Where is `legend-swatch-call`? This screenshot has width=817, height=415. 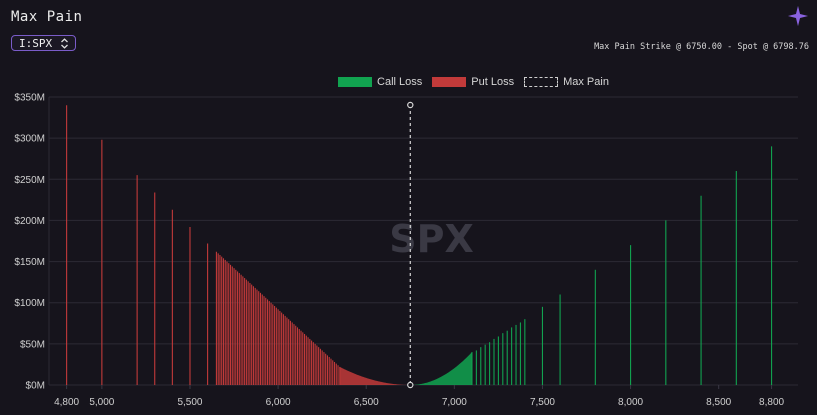
legend-swatch-call is located at coordinates (355, 82).